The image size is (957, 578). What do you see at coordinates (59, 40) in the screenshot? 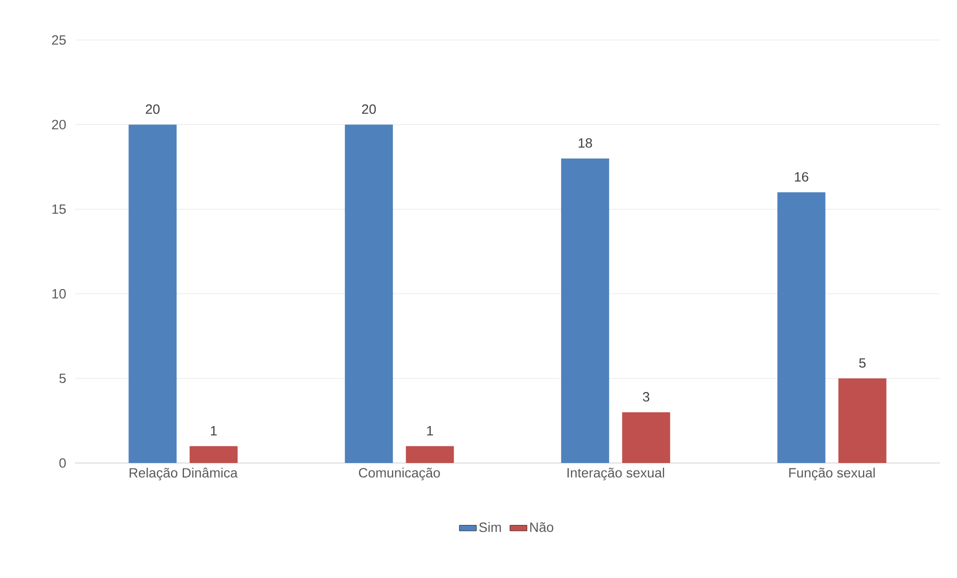
I see `y-tick-label: 25` at bounding box center [59, 40].